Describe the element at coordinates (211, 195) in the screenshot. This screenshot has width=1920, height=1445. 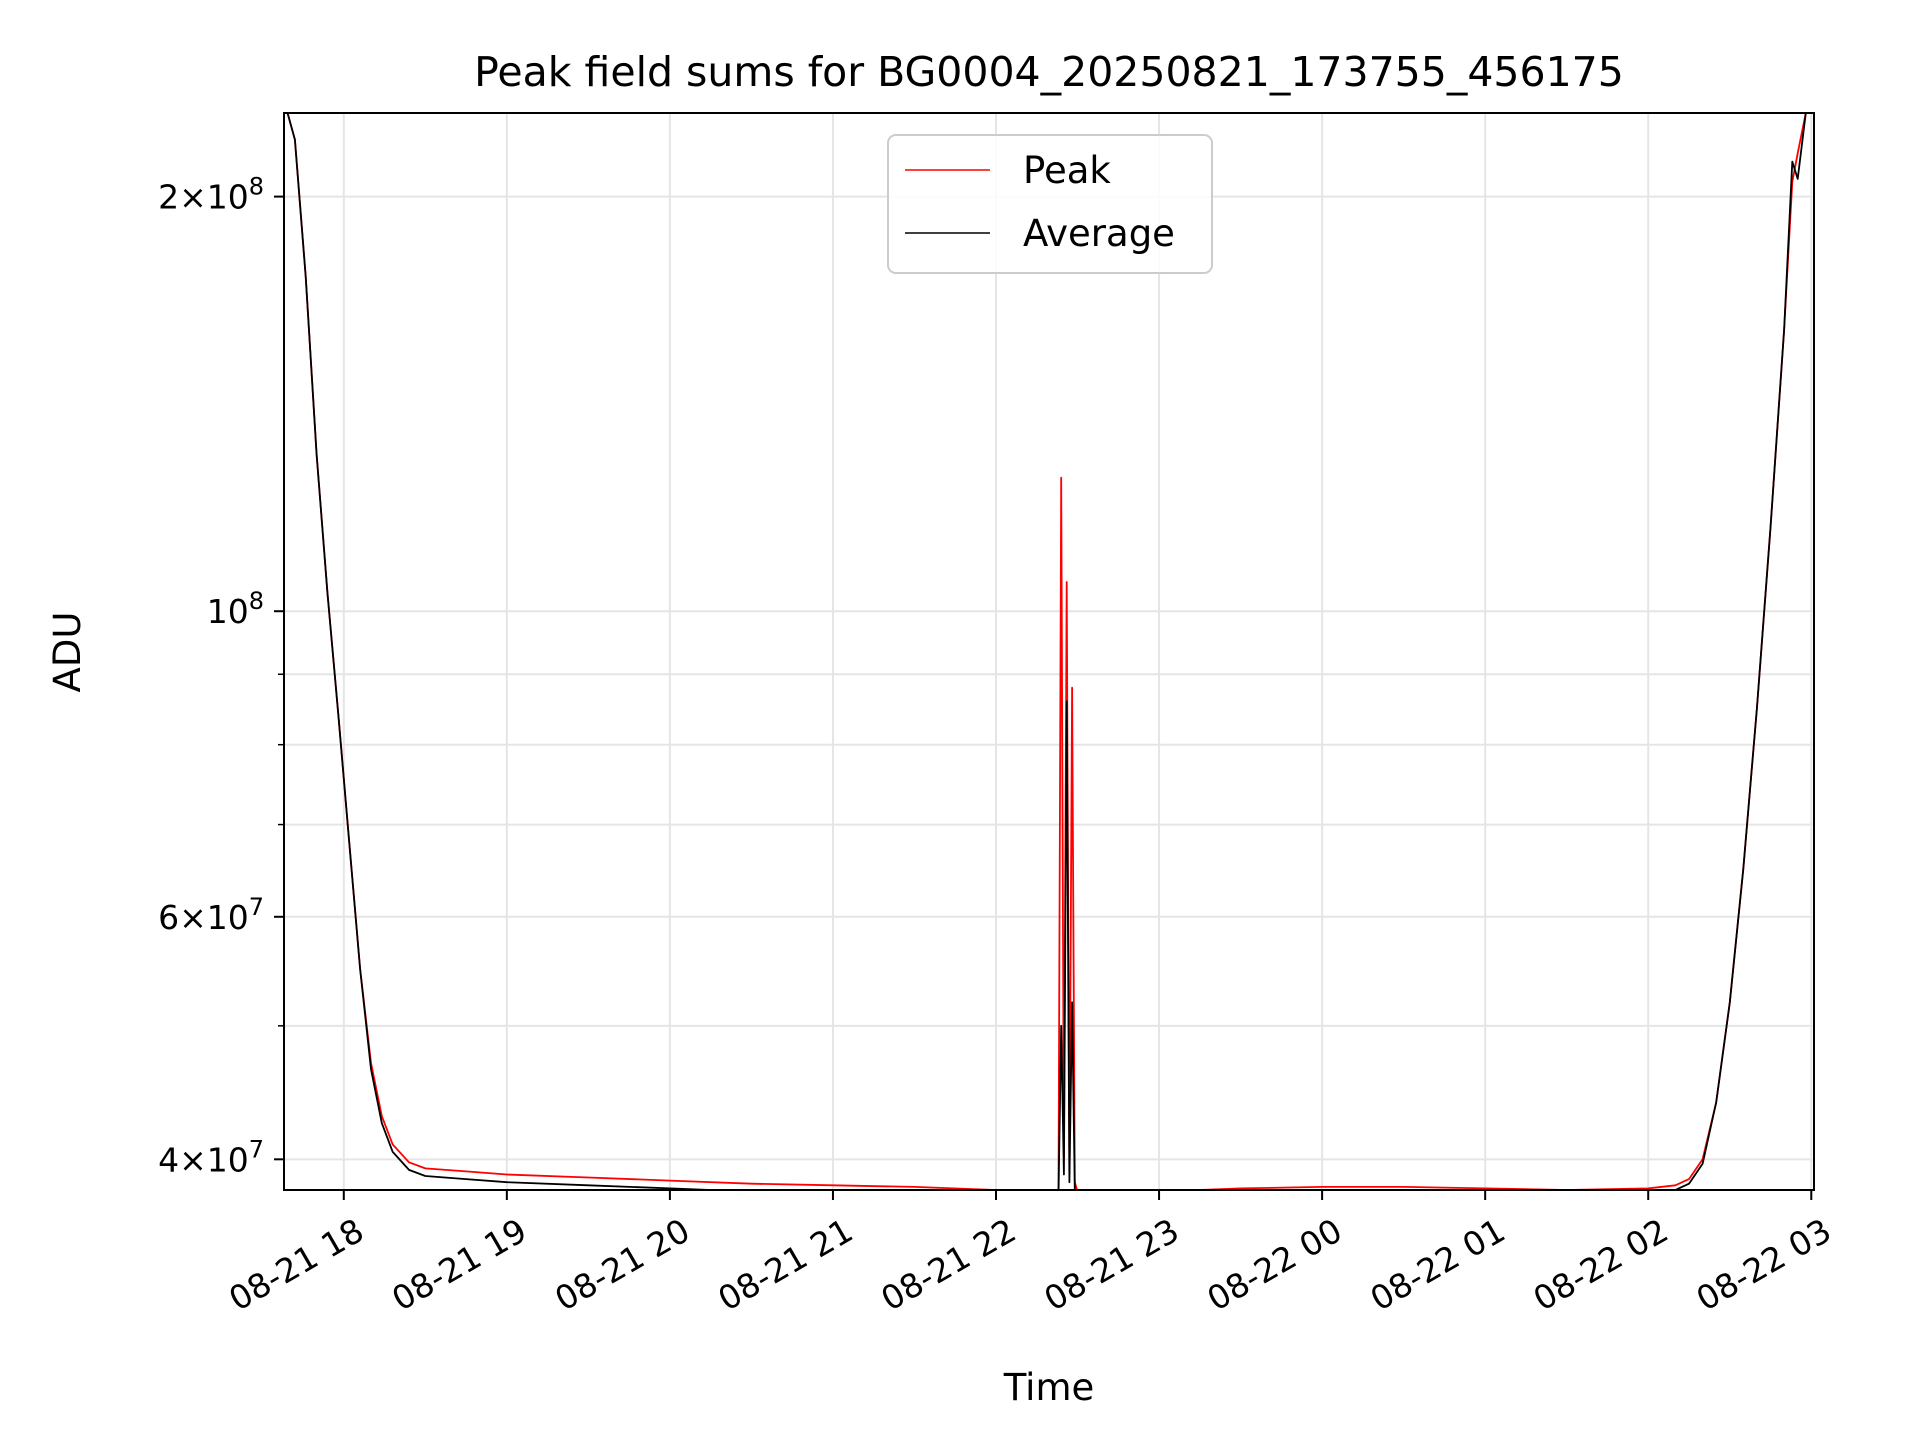
I see `y-tick-label: 2×108` at that location.